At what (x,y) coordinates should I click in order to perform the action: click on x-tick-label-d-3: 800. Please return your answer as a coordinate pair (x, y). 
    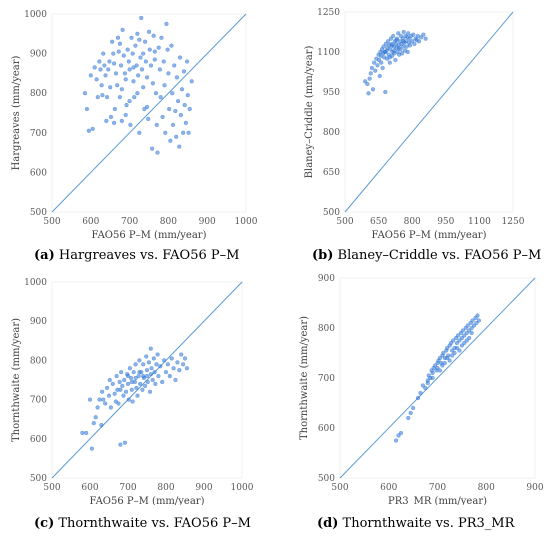
    Looking at the image, I should click on (486, 488).